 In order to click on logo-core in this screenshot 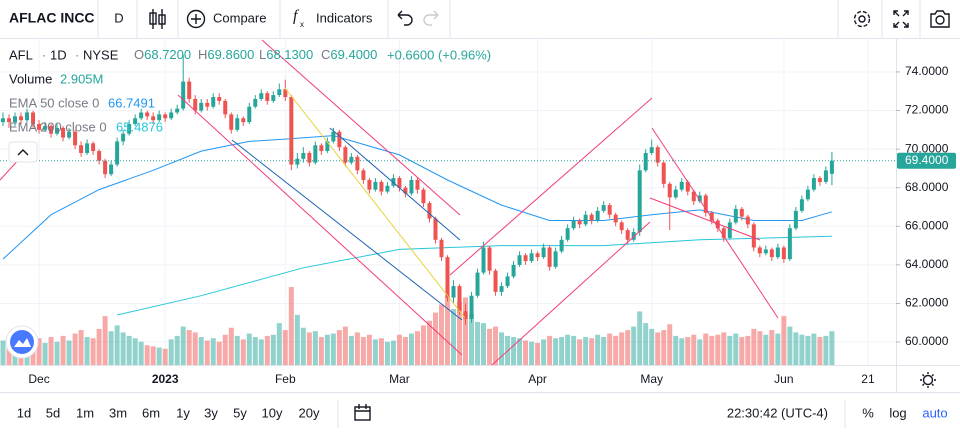, I will do `click(22, 342)`.